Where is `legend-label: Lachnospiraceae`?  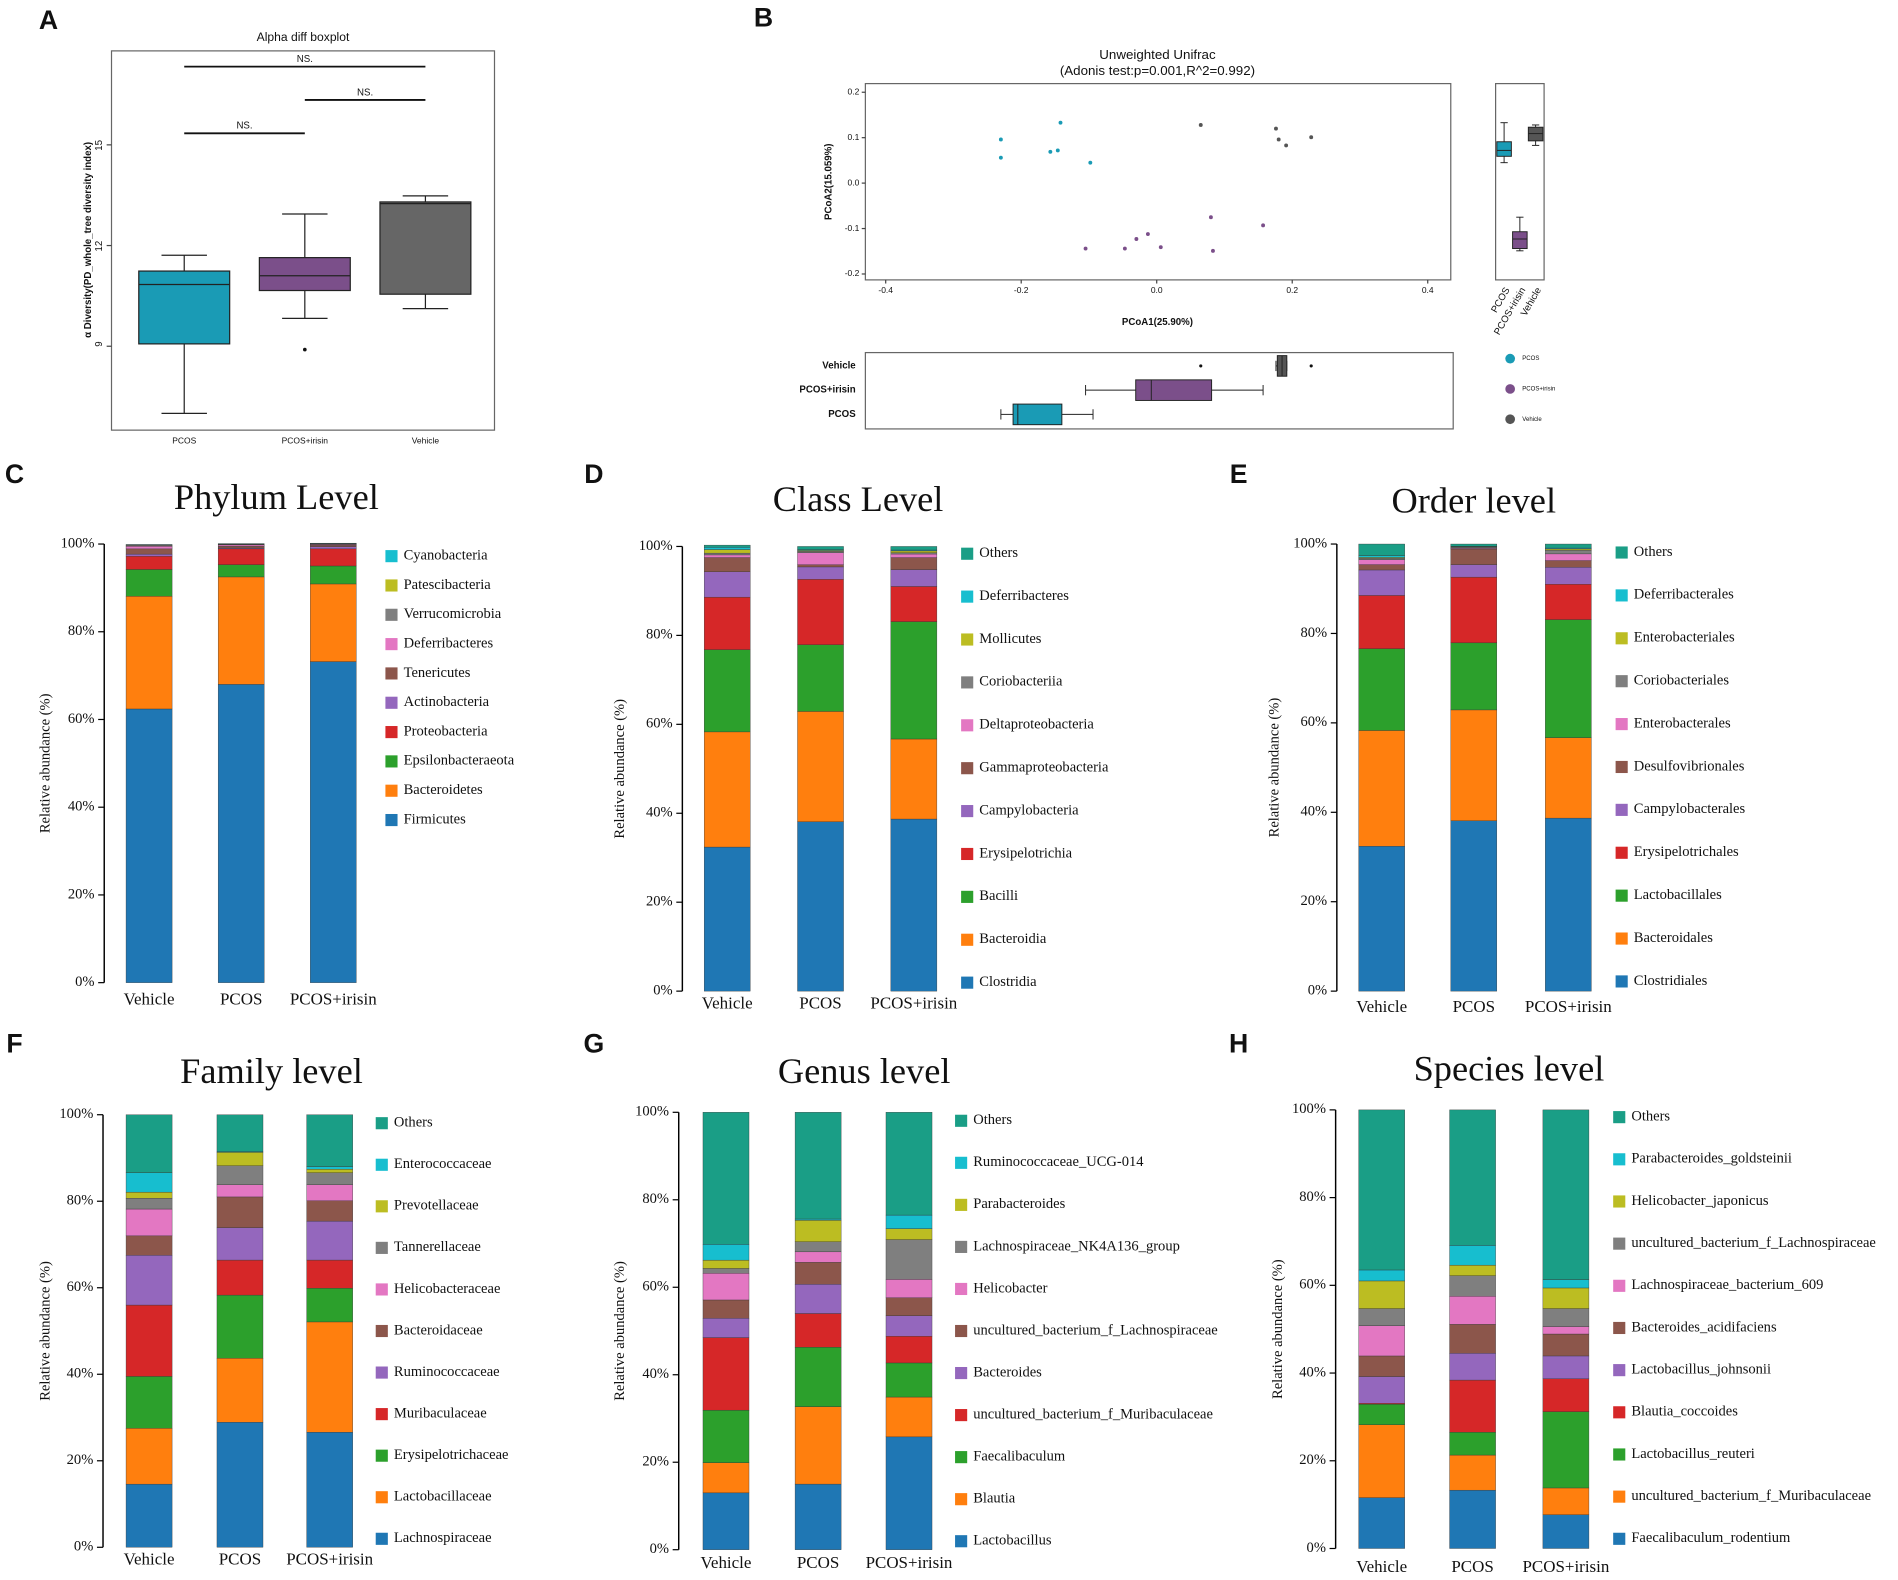 legend-label: Lachnospiraceae is located at coordinates (443, 1538).